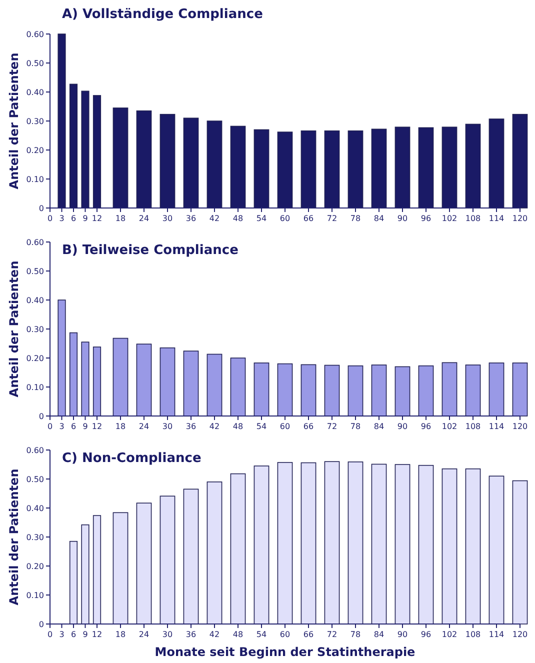 This screenshot has height=663, width=535. Describe the element at coordinates (285, 652) in the screenshot. I see `x-axis-title: Monate seit Beginn der Statintherapie` at that location.